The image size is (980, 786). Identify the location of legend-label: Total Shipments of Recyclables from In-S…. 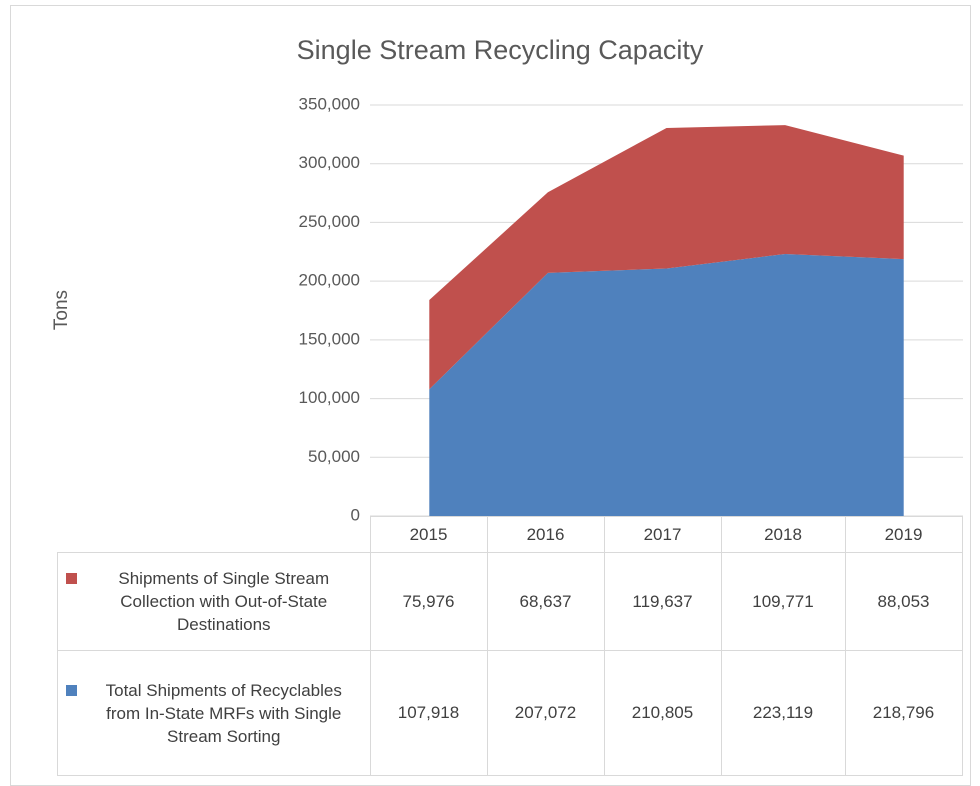
(223, 713).